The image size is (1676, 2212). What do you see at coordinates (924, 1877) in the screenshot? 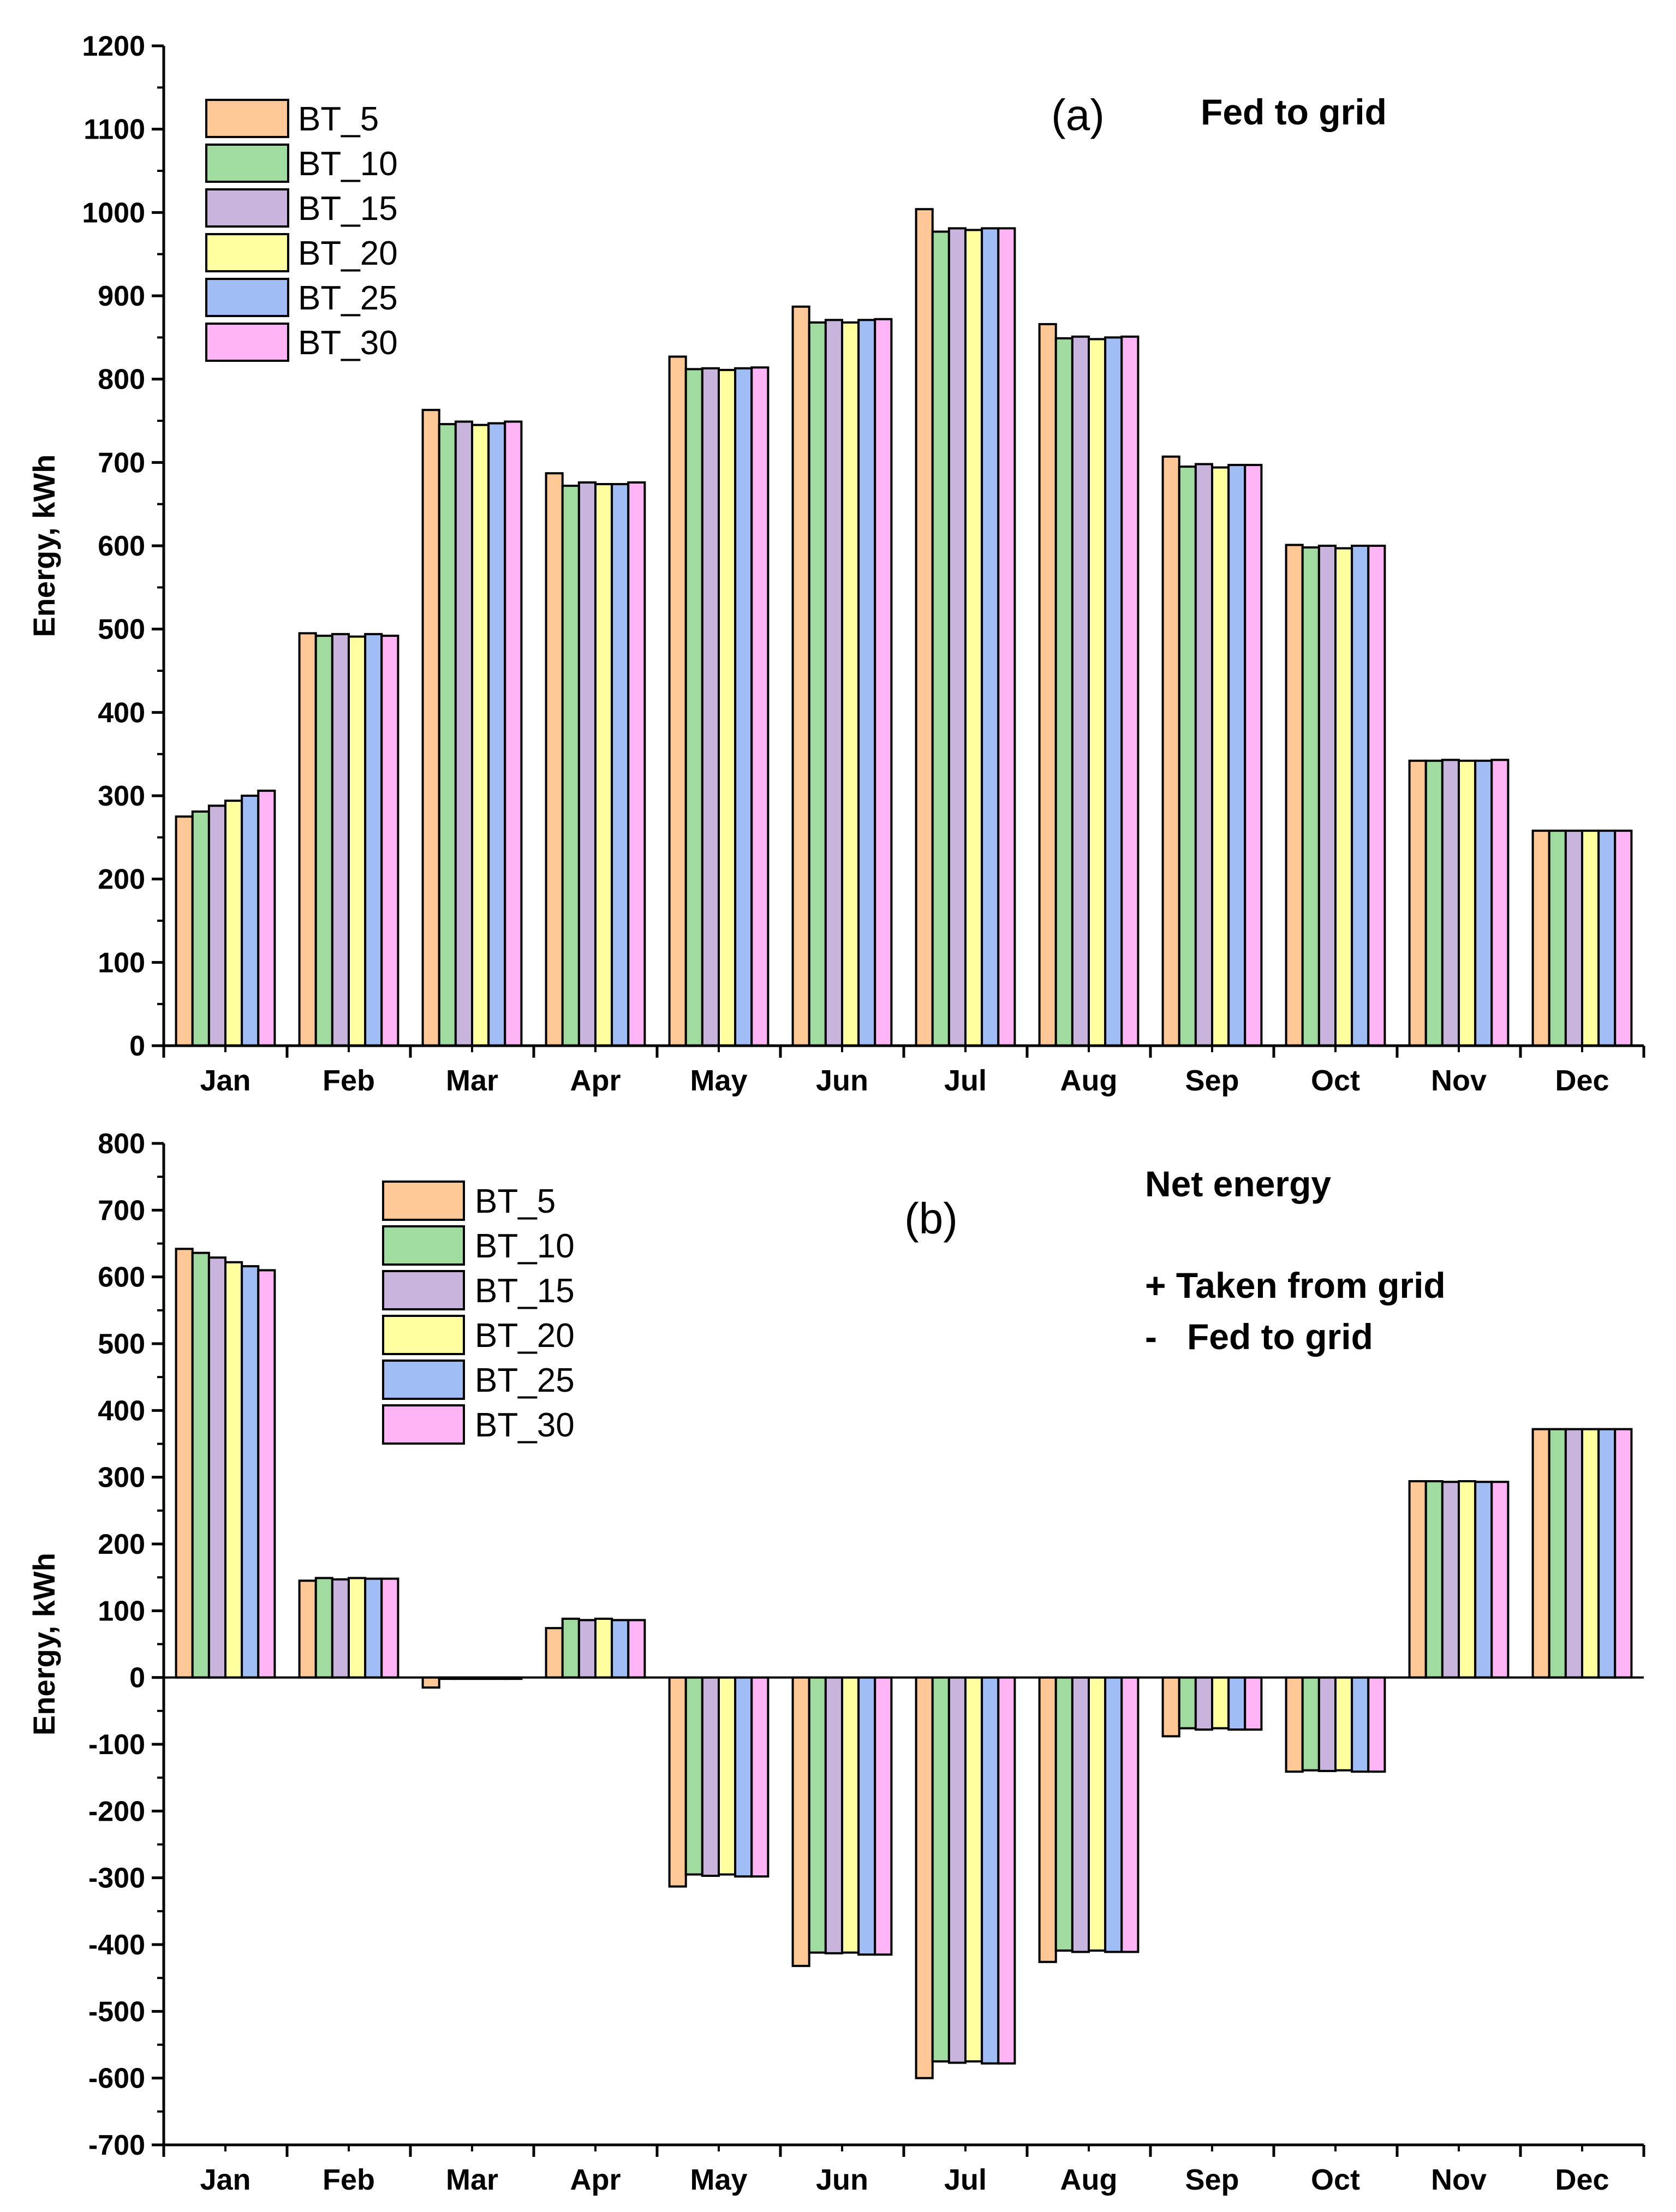
I see `bar-bt_5-jul` at bounding box center [924, 1877].